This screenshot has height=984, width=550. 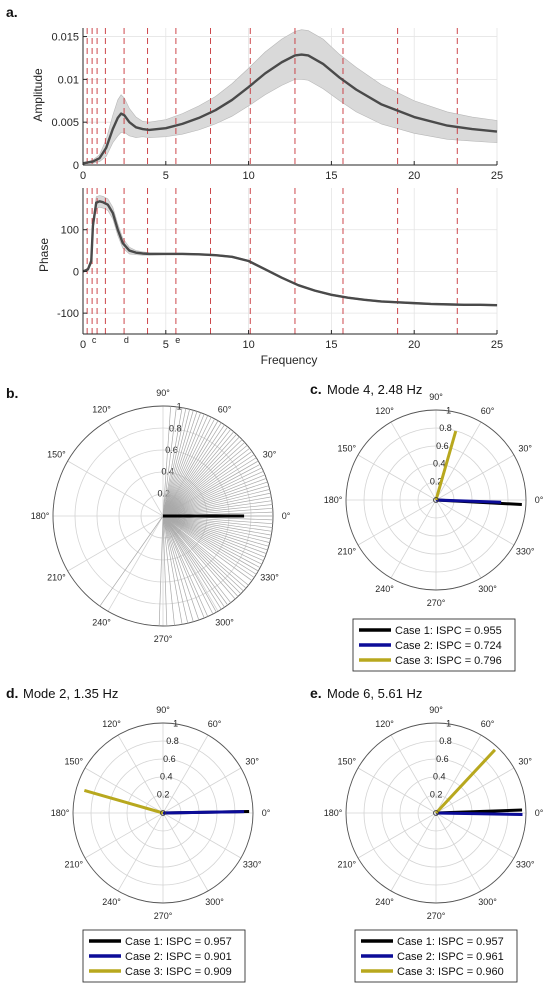 What do you see at coordinates (175, 428) in the screenshot?
I see `polar-b-r-label: 0.8` at bounding box center [175, 428].